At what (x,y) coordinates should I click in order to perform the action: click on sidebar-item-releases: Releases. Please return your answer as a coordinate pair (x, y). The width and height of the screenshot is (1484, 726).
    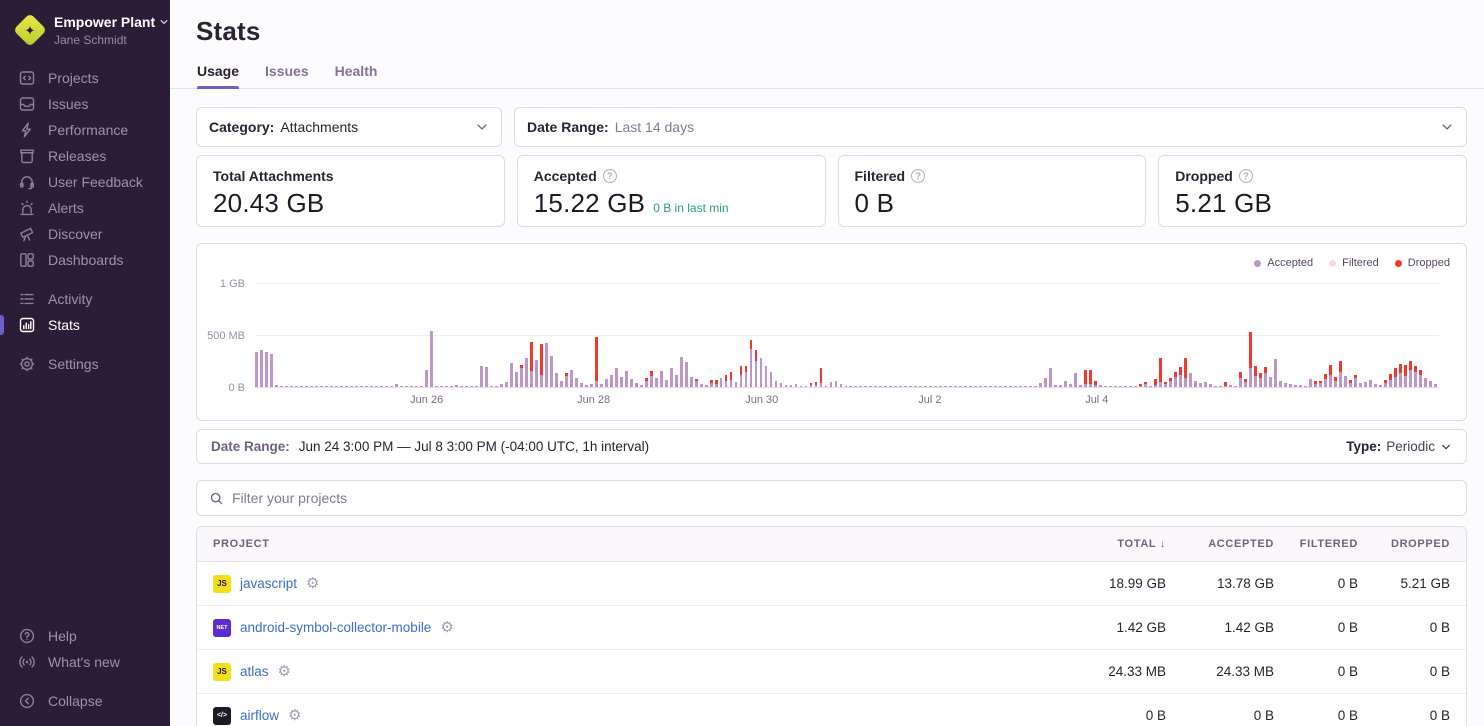
    Looking at the image, I should click on (85, 156).